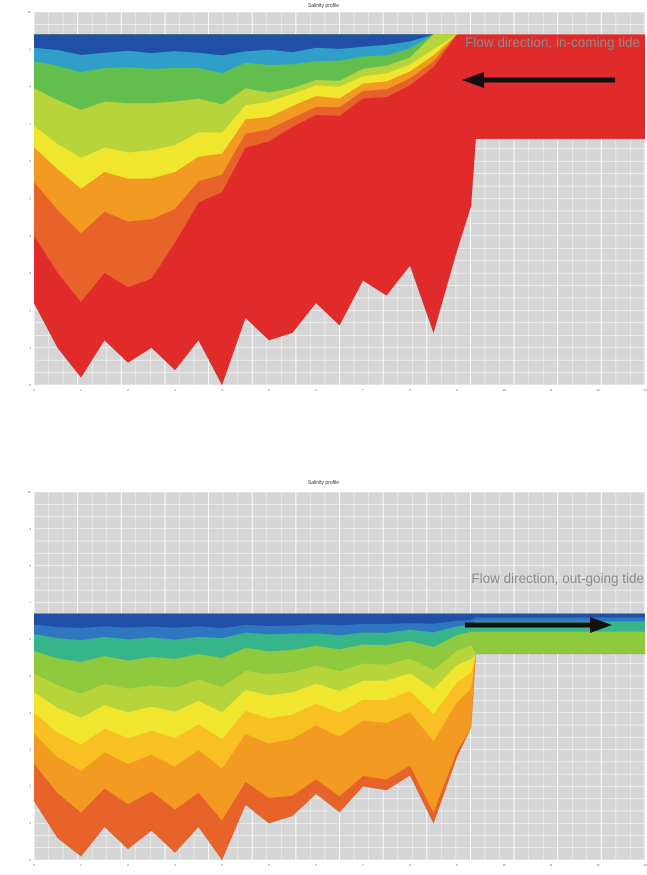  I want to click on flow-direction-label: Flow direction, out-going tide, so click(557, 578).